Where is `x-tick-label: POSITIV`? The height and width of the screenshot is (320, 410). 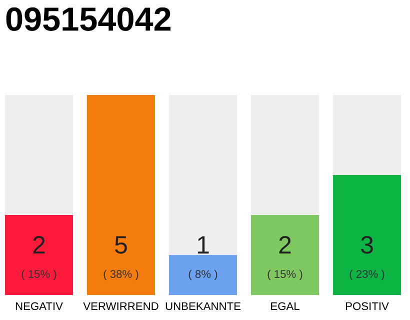
x-tick-label: POSITIV is located at coordinates (367, 306).